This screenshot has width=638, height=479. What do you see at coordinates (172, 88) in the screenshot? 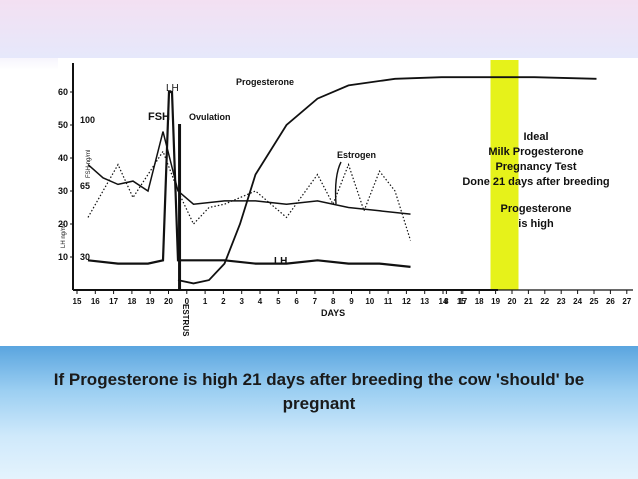
I see `lh-peak-label: LH` at bounding box center [172, 88].